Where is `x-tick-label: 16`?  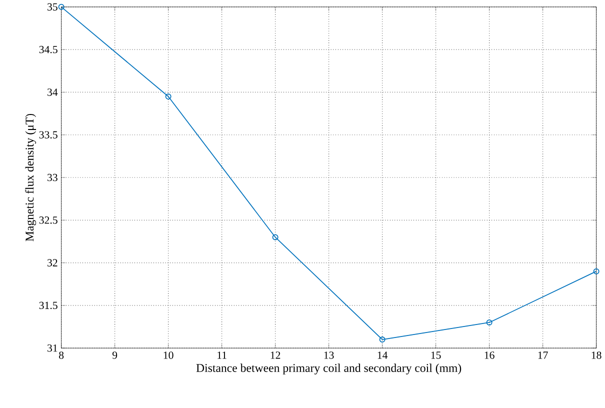 x-tick-label: 16 is located at coordinates (489, 355).